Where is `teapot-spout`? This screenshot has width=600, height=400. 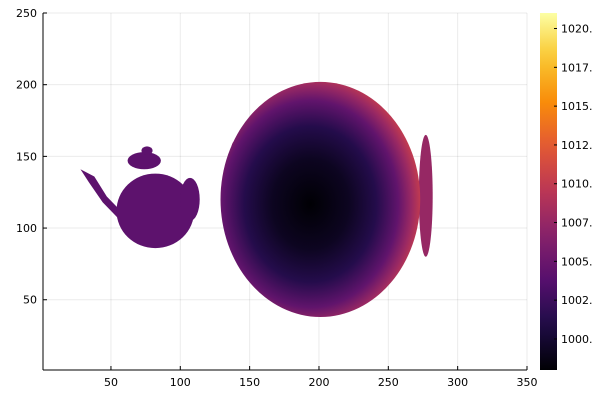
teapot-spout is located at coordinates (101, 194).